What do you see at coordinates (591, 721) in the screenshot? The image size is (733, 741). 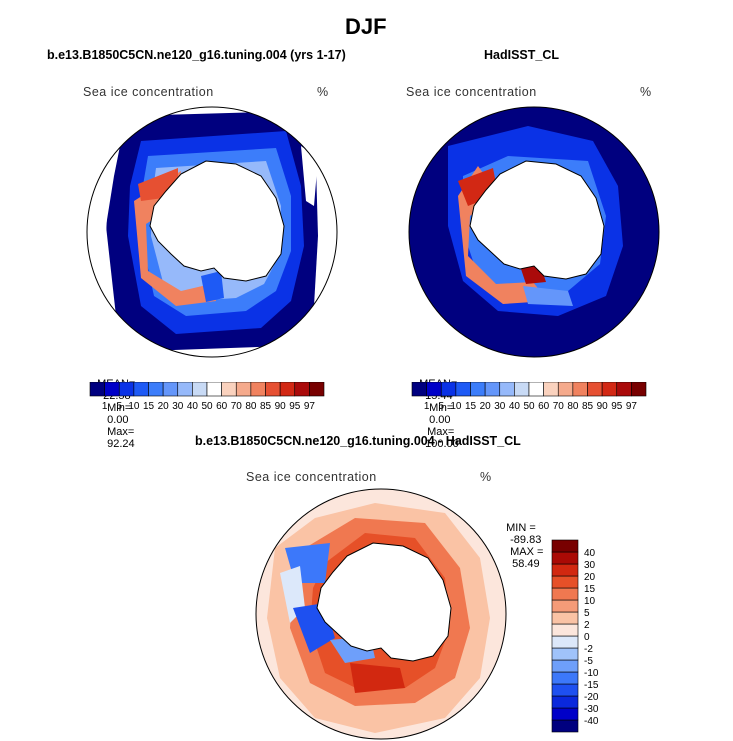 I see `colorbar-tick-label: -40` at bounding box center [591, 721].